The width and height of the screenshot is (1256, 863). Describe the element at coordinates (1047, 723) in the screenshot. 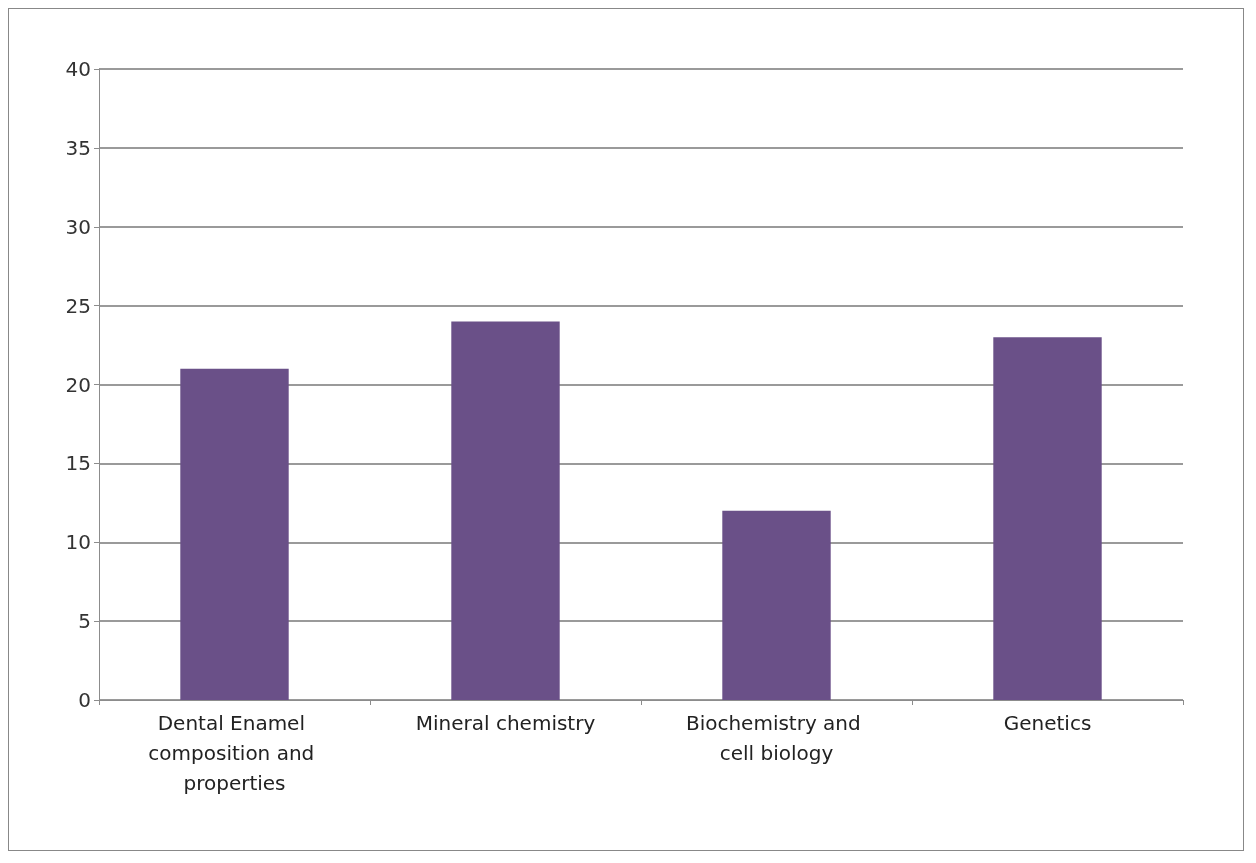

I see `x-tick-label: Genetics` at that location.